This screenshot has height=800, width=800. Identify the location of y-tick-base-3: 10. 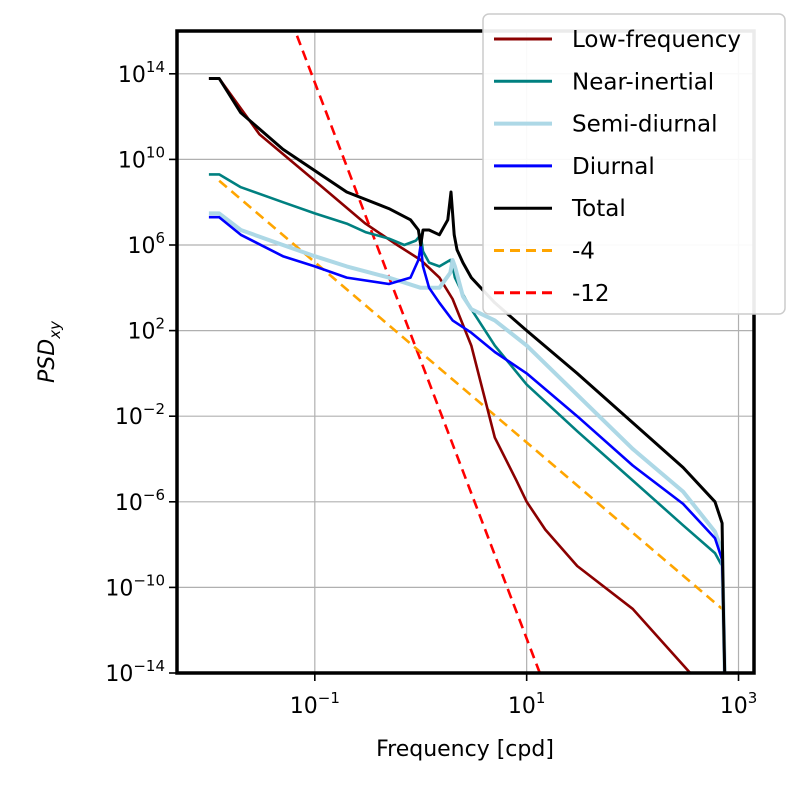
(141, 332).